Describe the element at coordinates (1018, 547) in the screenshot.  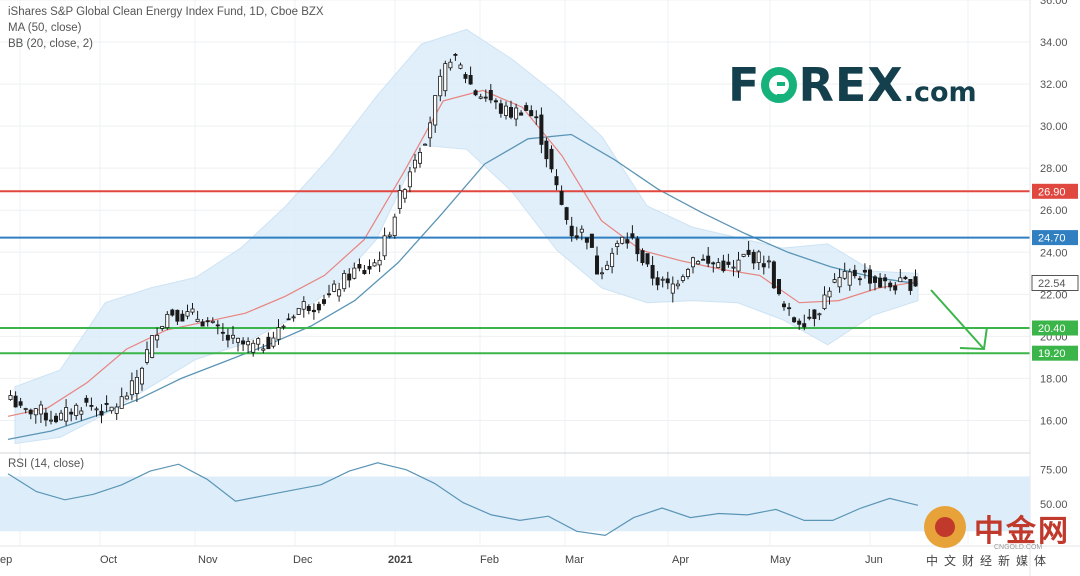
I see `cngold-domain: CNGOLD.COM` at that location.